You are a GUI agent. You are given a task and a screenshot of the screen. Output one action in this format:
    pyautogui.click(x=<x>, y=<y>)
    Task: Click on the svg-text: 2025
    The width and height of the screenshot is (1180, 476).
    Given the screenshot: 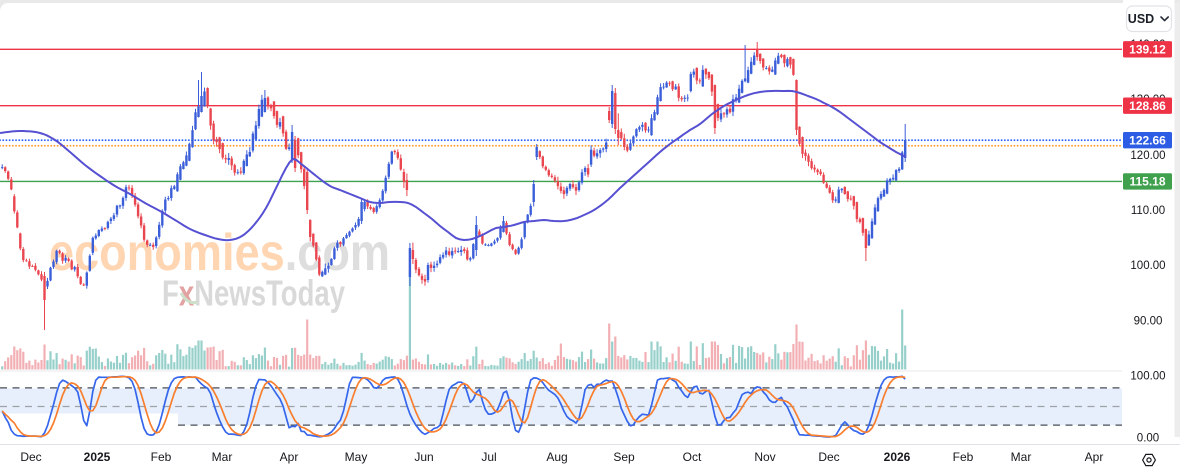 What is the action you would take?
    pyautogui.click(x=97, y=457)
    